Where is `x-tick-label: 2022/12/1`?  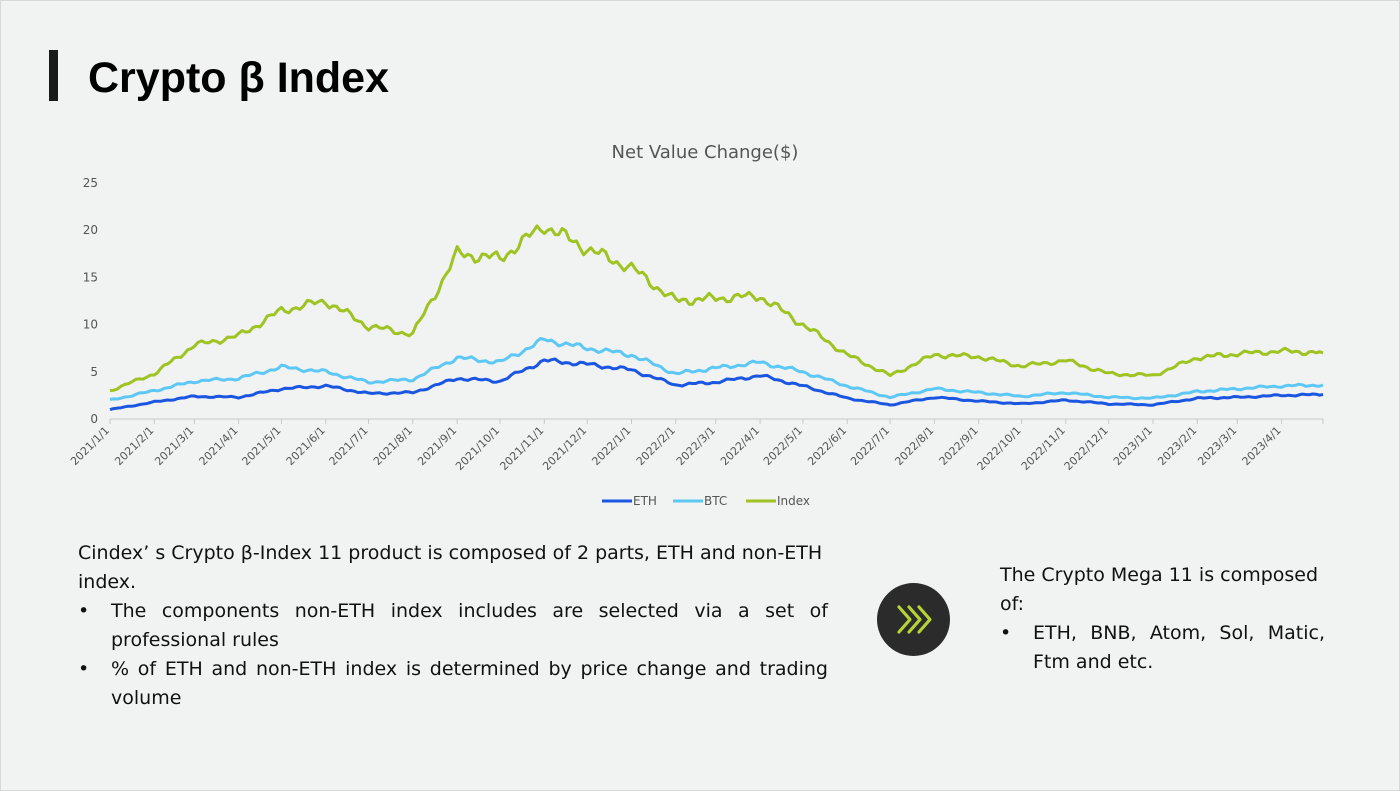
x-tick-label: 2022/12/1 is located at coordinates (1086, 448).